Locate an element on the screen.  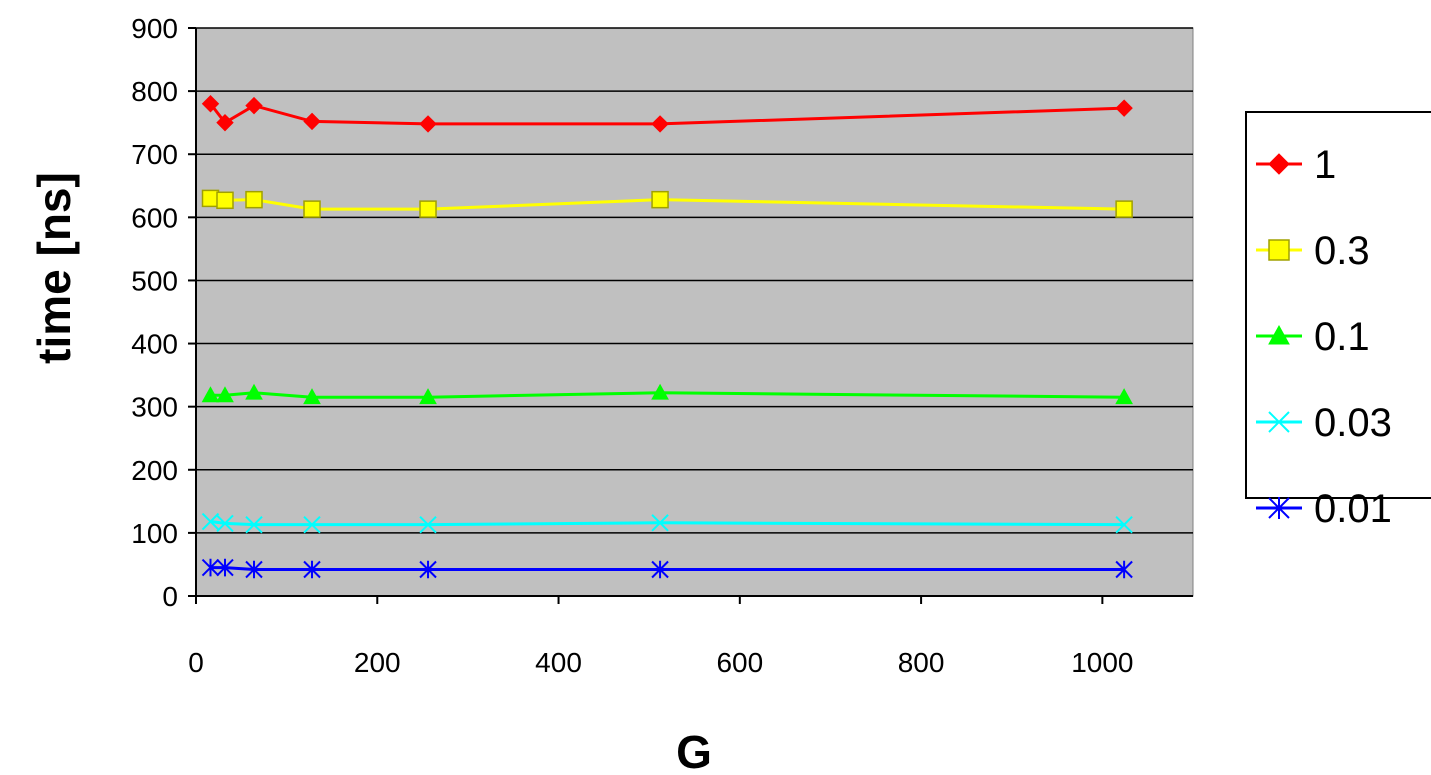
x-tick-label: 400 is located at coordinates (558, 662).